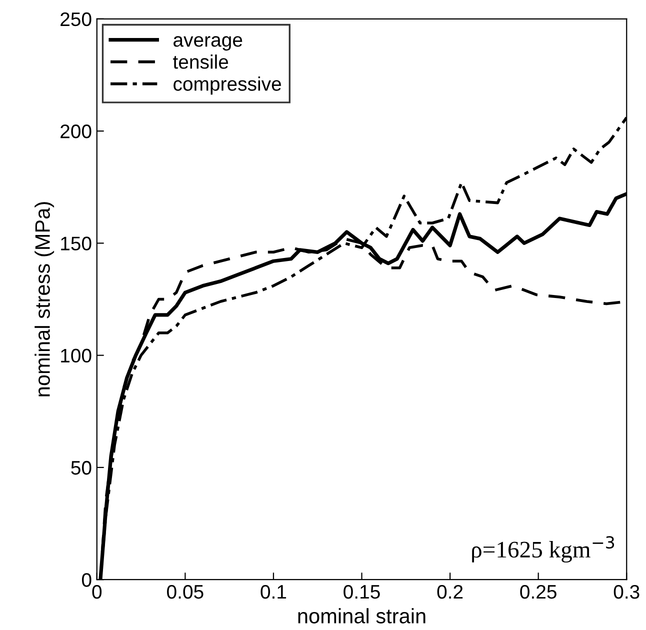  Describe the element at coordinates (362, 591) in the screenshot. I see `x-tick-label: 0.15` at that location.